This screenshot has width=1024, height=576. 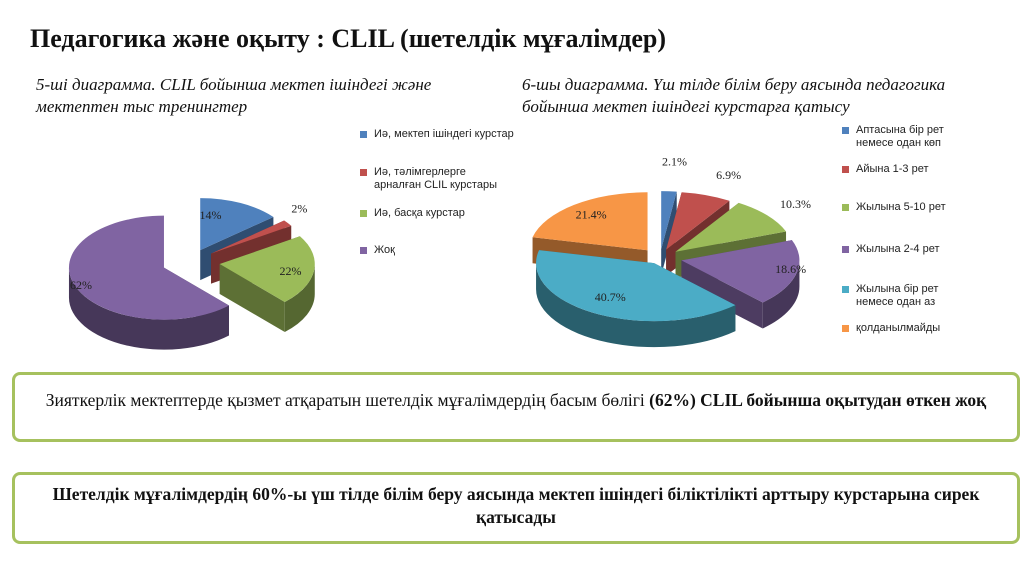 I want to click on chart1-legend-label: Иә, тәлімгерлерге арналған CLIL курстары, so click(x=435, y=178).